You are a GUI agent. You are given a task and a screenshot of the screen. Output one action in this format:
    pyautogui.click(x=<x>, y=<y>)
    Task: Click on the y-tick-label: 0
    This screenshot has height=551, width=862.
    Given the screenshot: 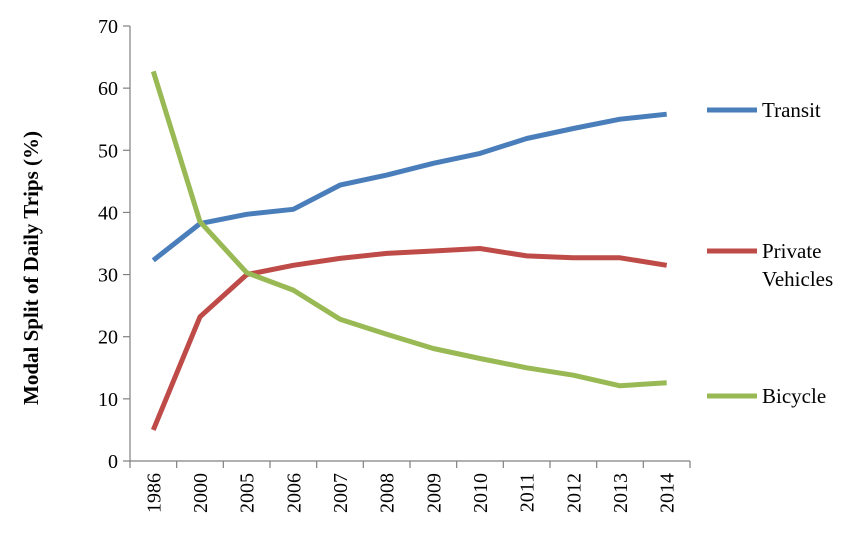 What is the action you would take?
    pyautogui.click(x=113, y=462)
    